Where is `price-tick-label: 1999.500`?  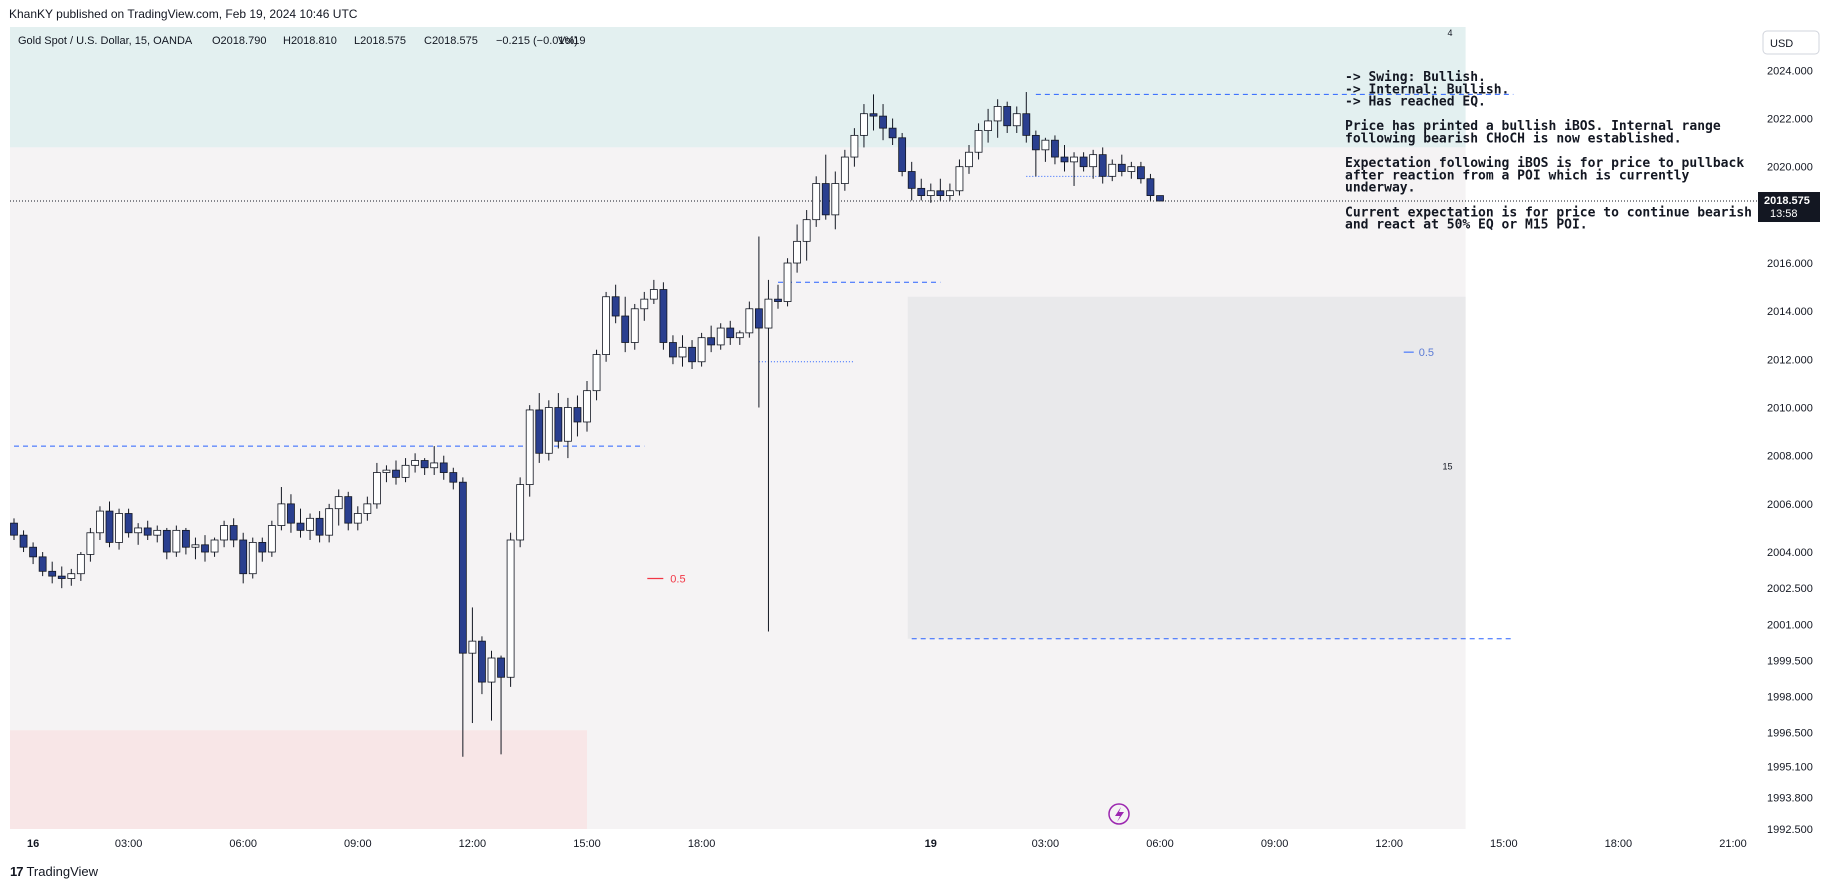 price-tick-label: 1999.500 is located at coordinates (1790, 661).